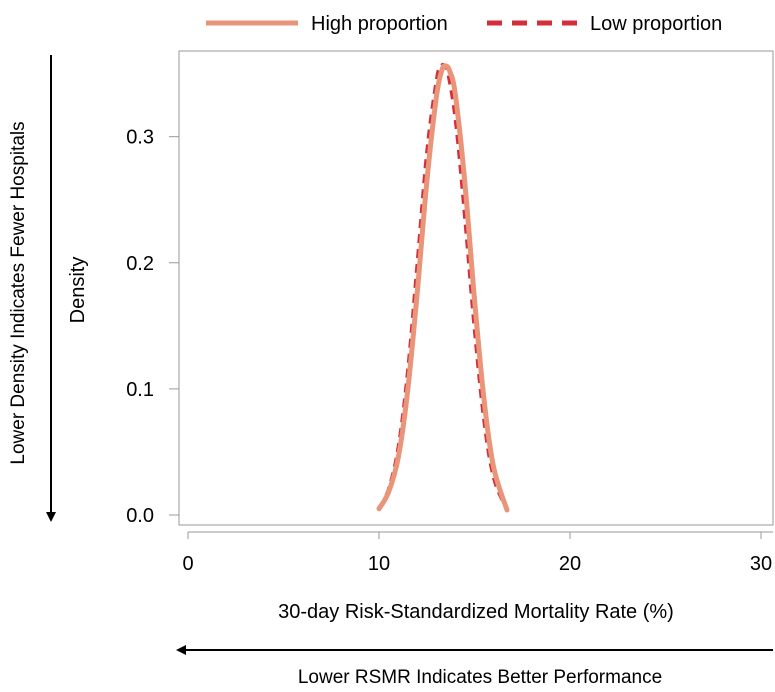 The height and width of the screenshot is (692, 775). Describe the element at coordinates (464, 24) in the screenshot. I see `legend: High proportion Low proportion` at that location.